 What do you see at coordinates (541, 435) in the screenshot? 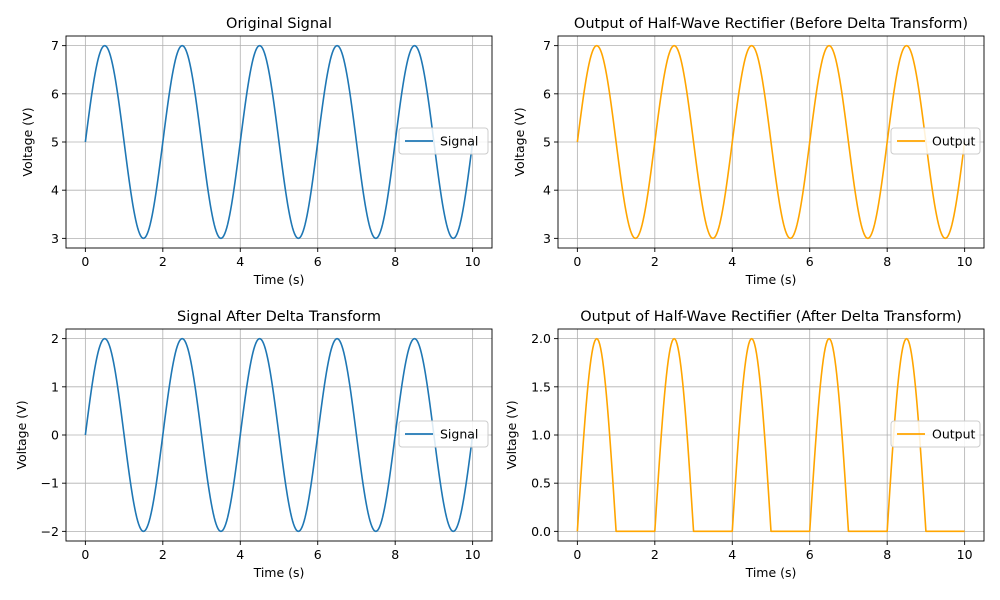
I see `y-tick-label: 1.0` at bounding box center [541, 435].